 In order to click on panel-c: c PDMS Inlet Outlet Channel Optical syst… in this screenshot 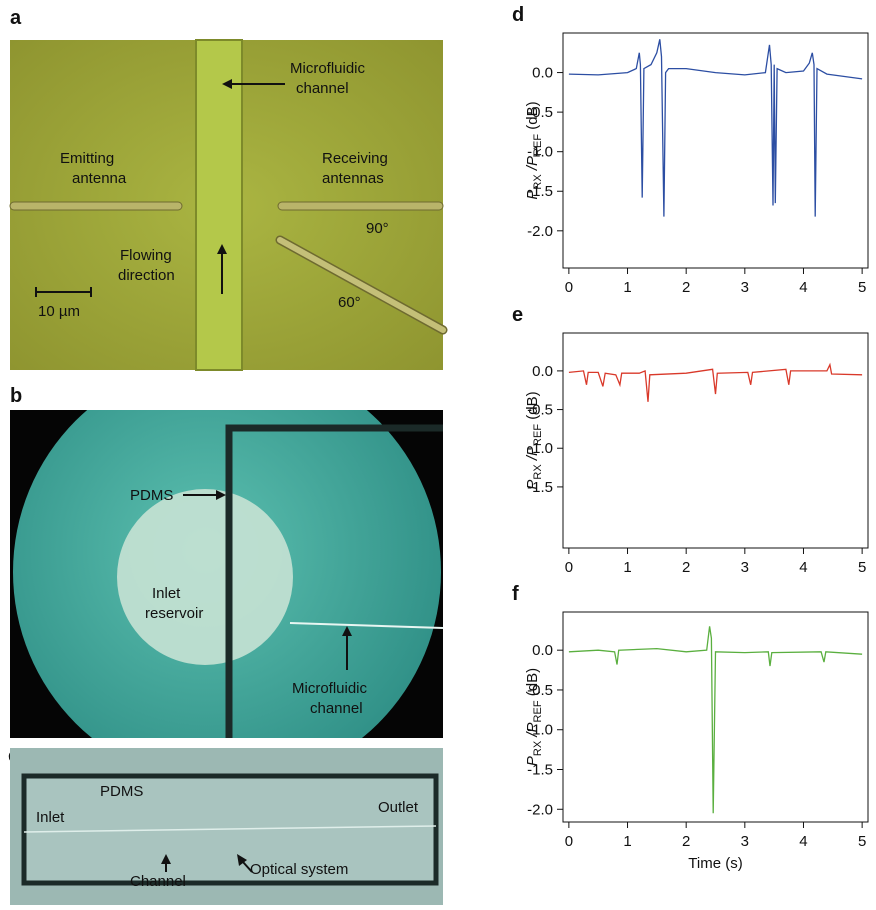, I will do `click(225, 825)`.